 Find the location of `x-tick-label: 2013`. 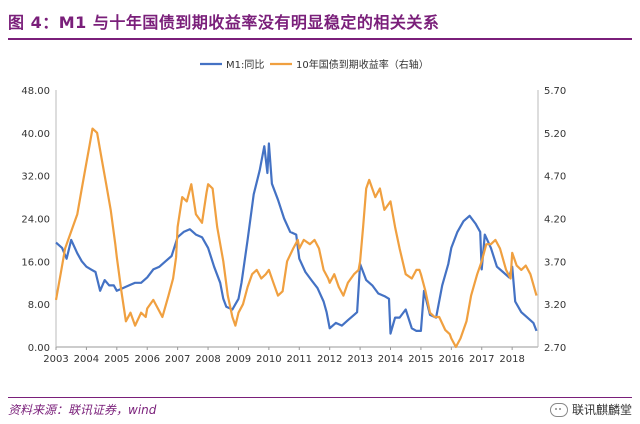

x-tick-label: 2013 is located at coordinates (359, 359).